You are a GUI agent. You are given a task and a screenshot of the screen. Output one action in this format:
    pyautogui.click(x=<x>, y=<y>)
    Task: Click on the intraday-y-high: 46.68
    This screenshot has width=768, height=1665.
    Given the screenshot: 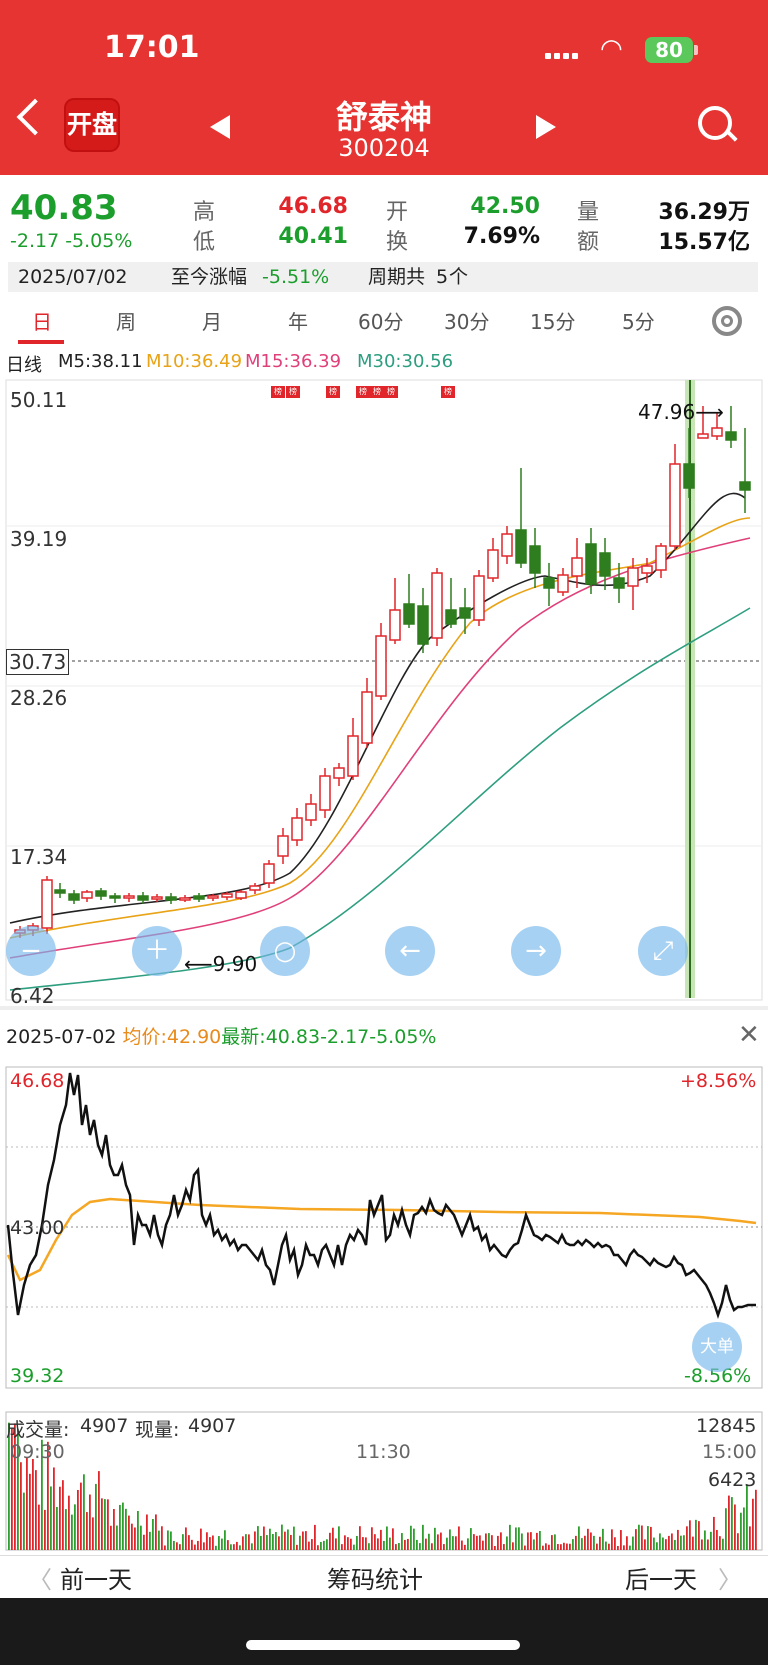 What is the action you would take?
    pyautogui.click(x=37, y=1081)
    